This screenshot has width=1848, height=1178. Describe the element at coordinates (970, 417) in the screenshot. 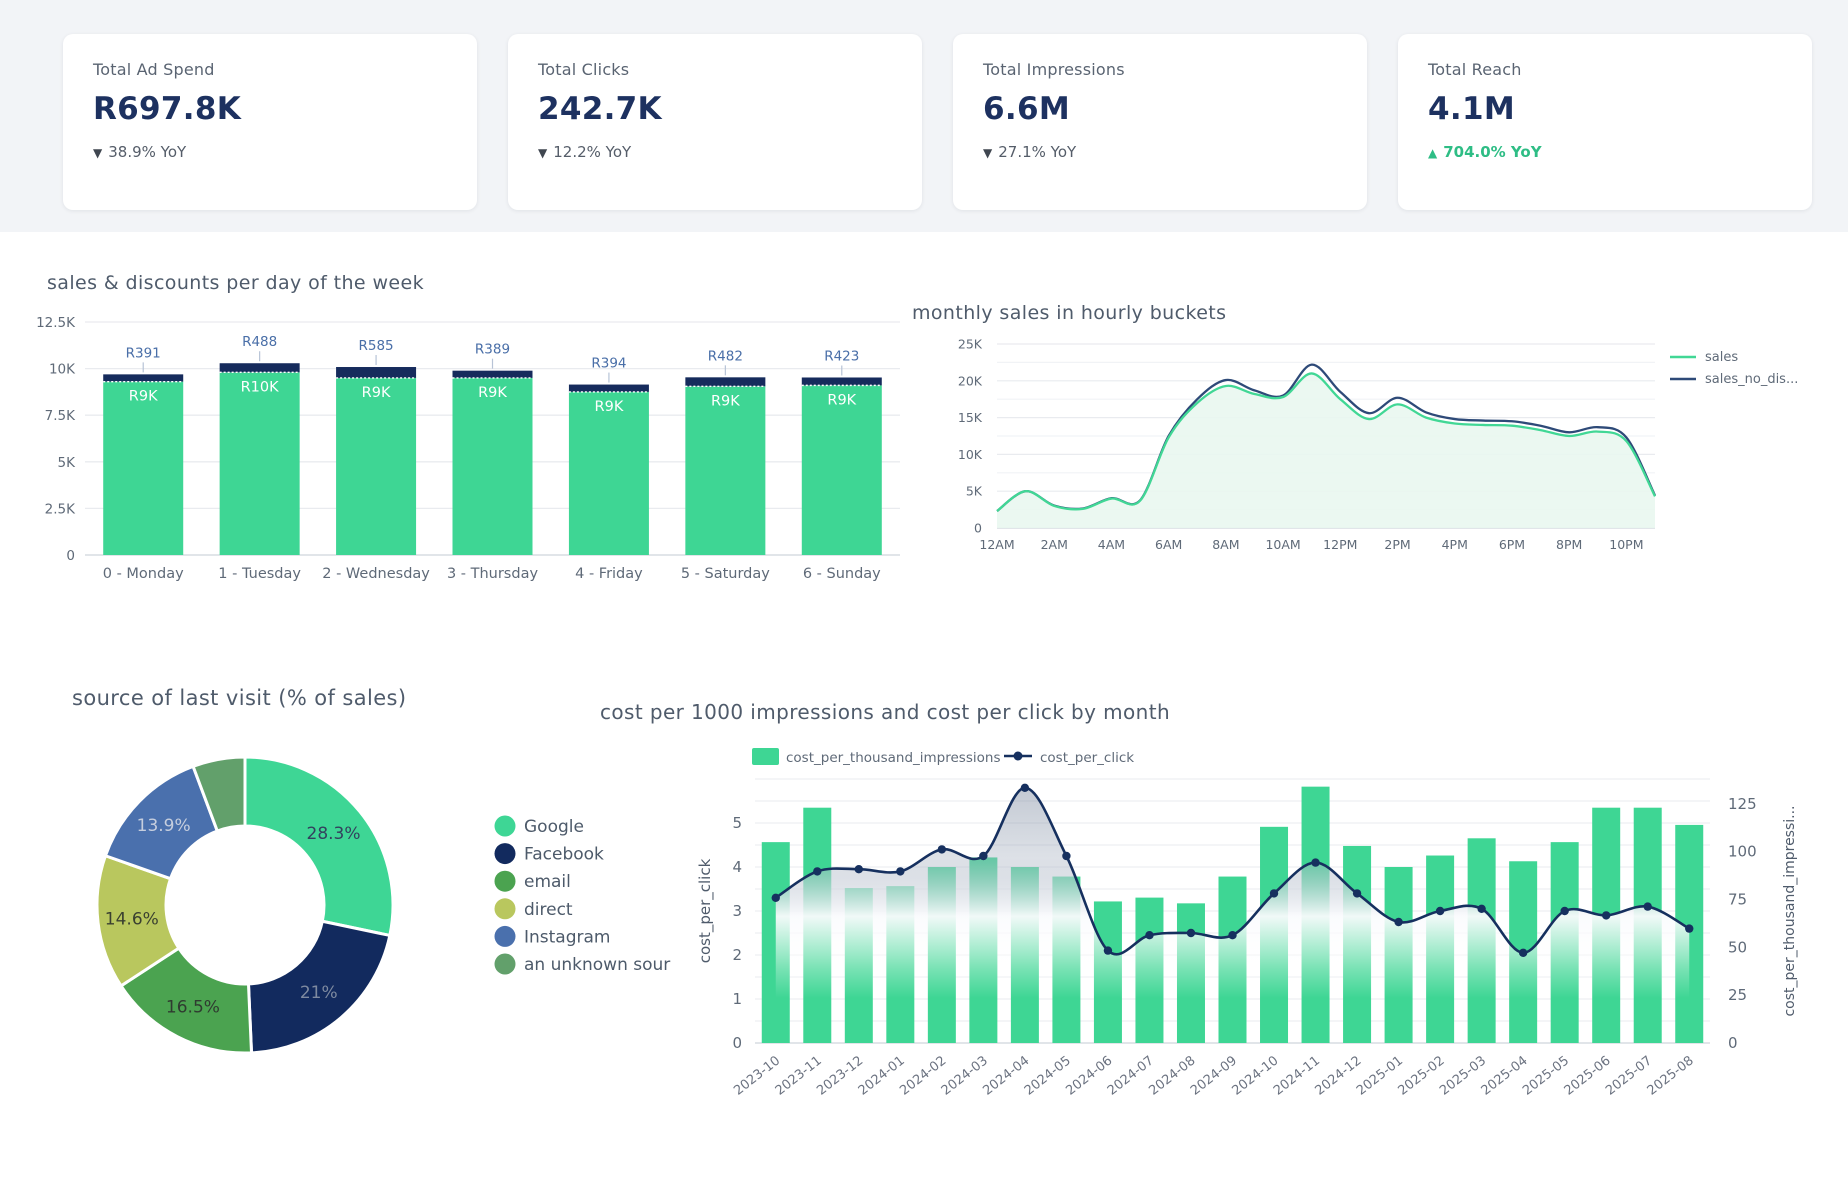

I see `y-axis-tick: 15K` at that location.